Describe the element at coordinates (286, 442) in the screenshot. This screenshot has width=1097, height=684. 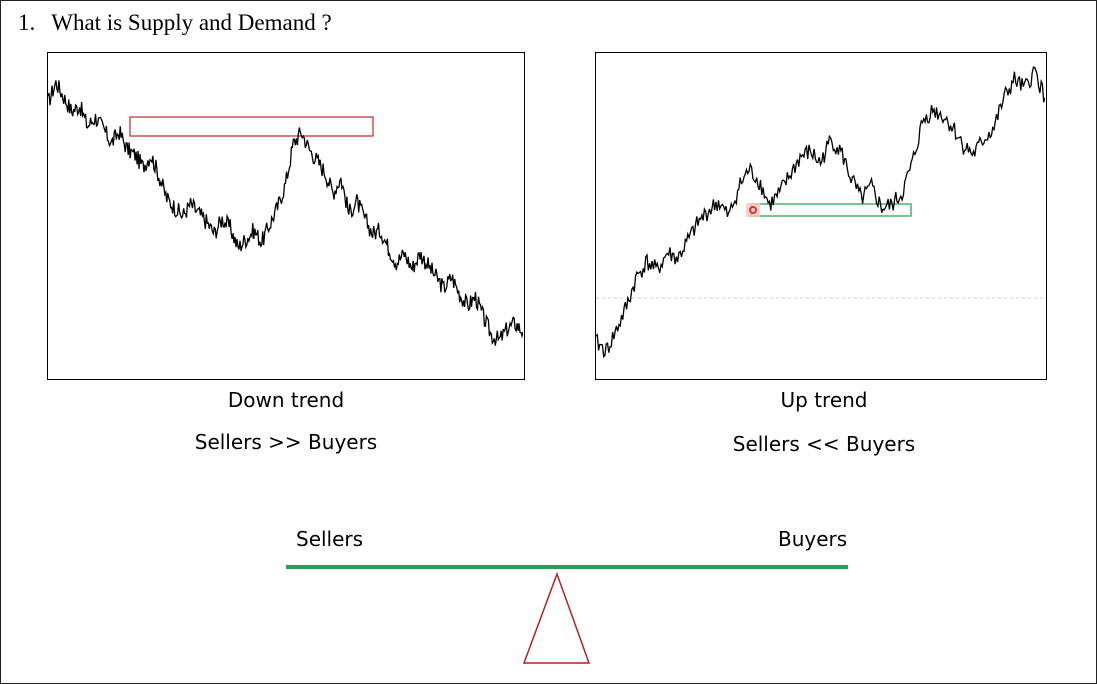
I see `downtrend-subtitle: Sellers >> Buyers` at that location.